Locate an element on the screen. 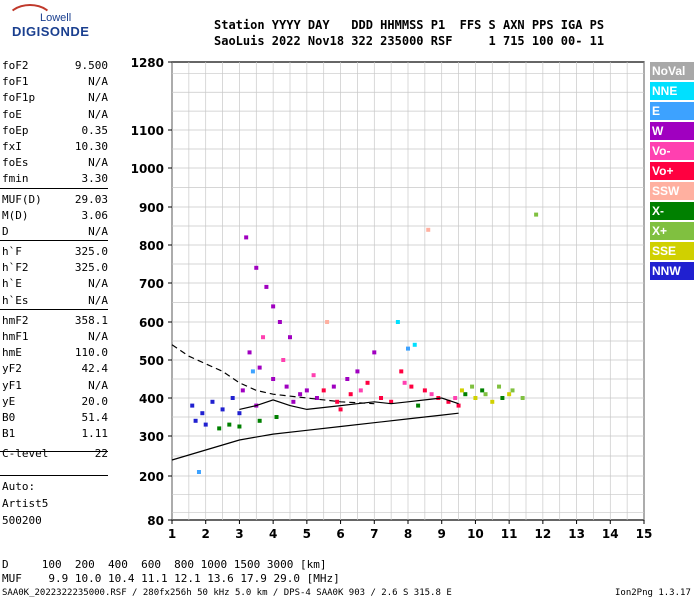  param-name: foEp is located at coordinates (15, 130).